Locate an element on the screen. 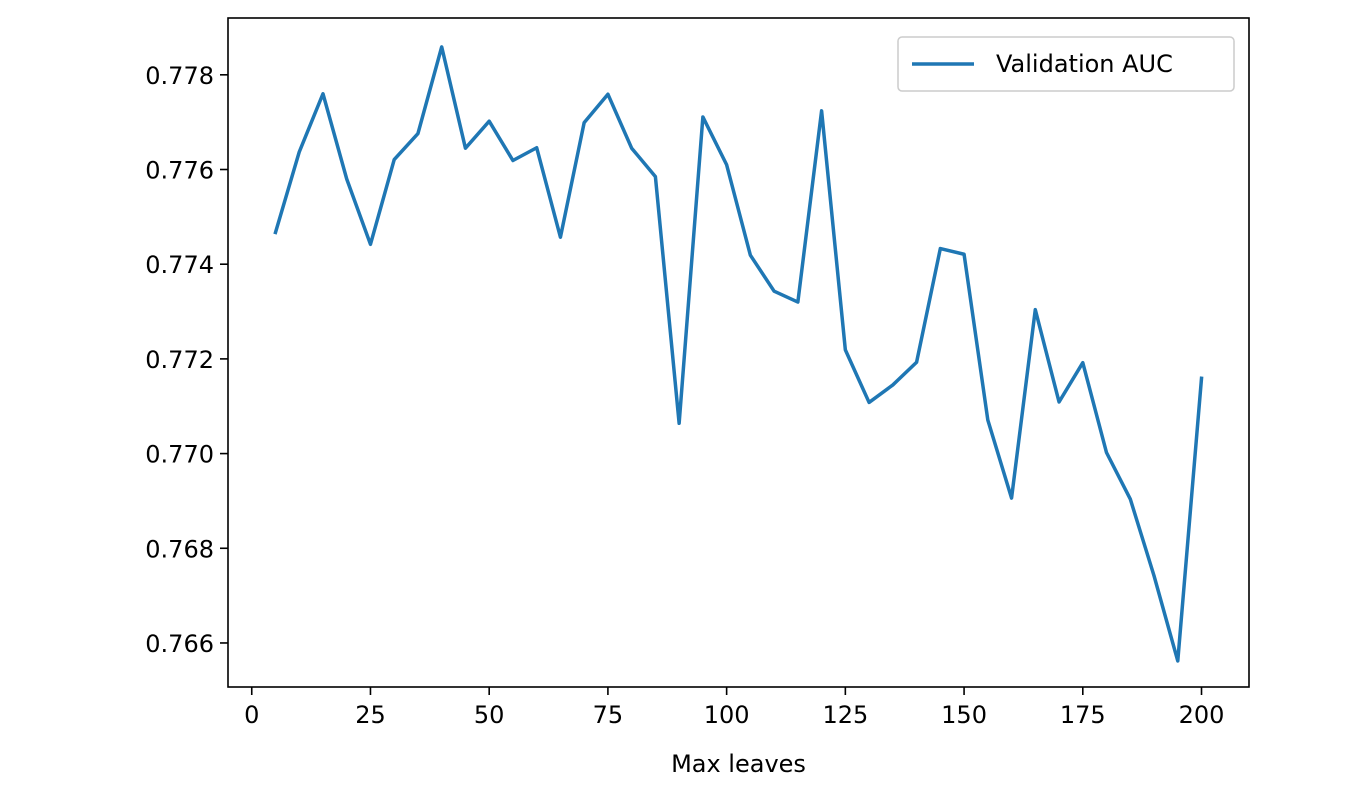  x-tick-label: 100 is located at coordinates (727, 715).